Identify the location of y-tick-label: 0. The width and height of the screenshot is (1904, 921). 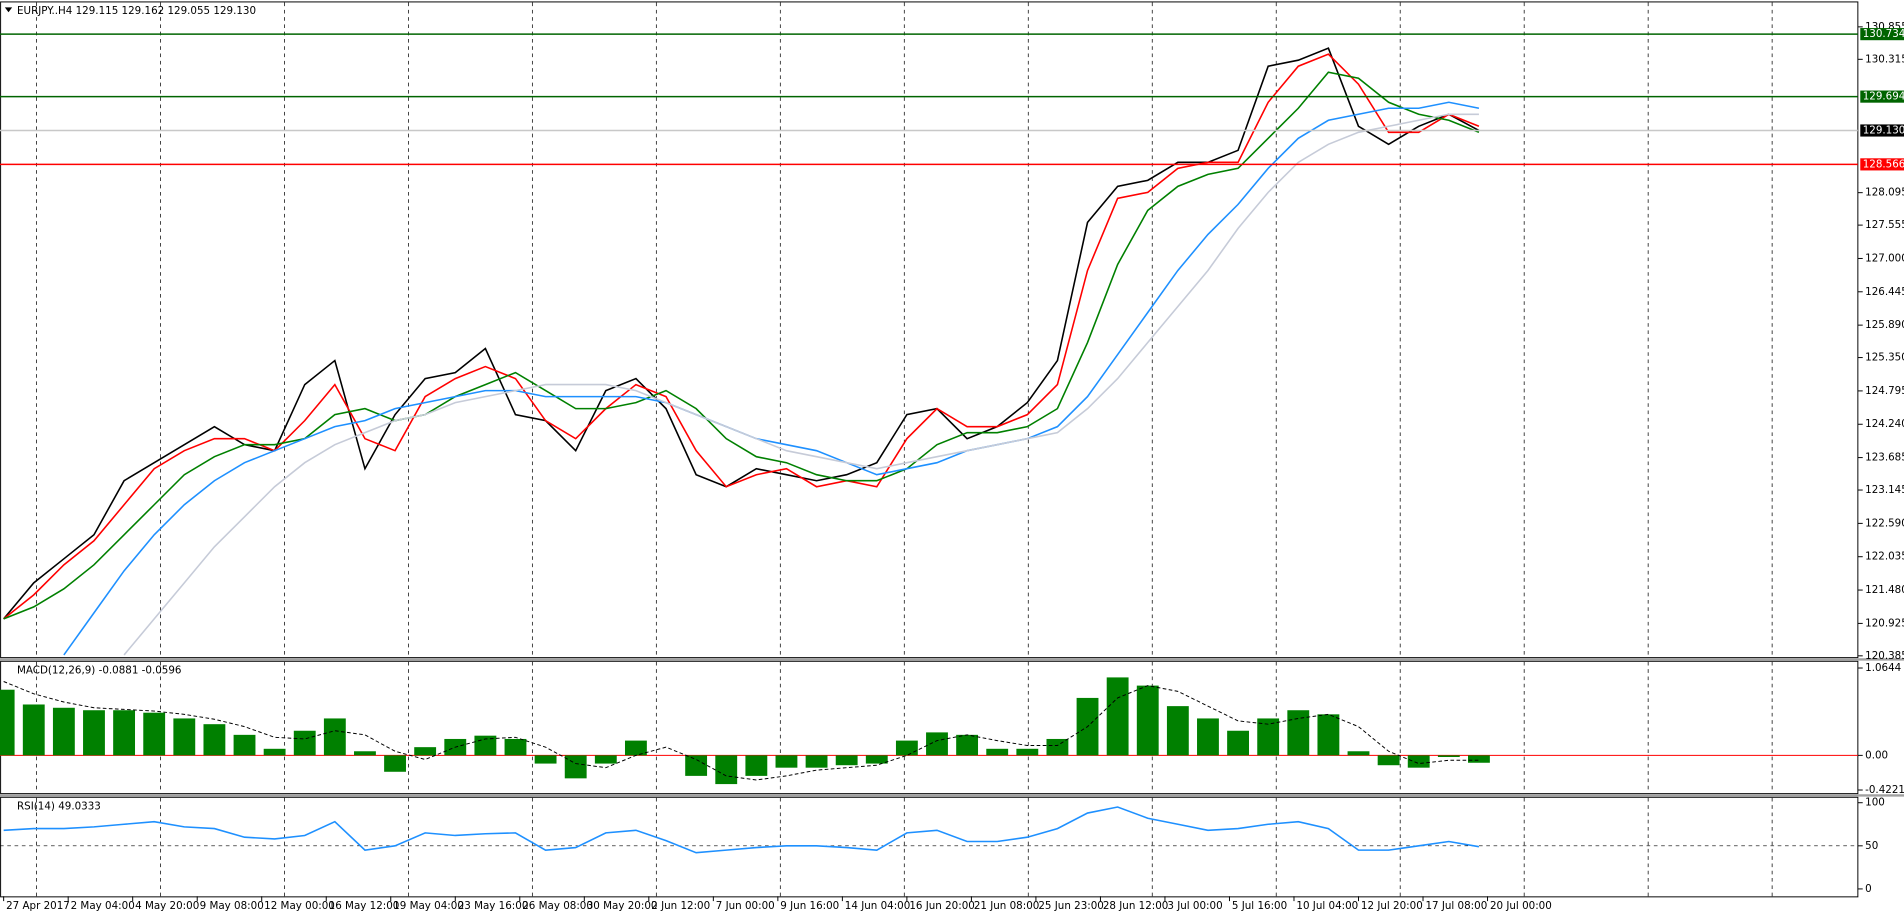
(1868, 889).